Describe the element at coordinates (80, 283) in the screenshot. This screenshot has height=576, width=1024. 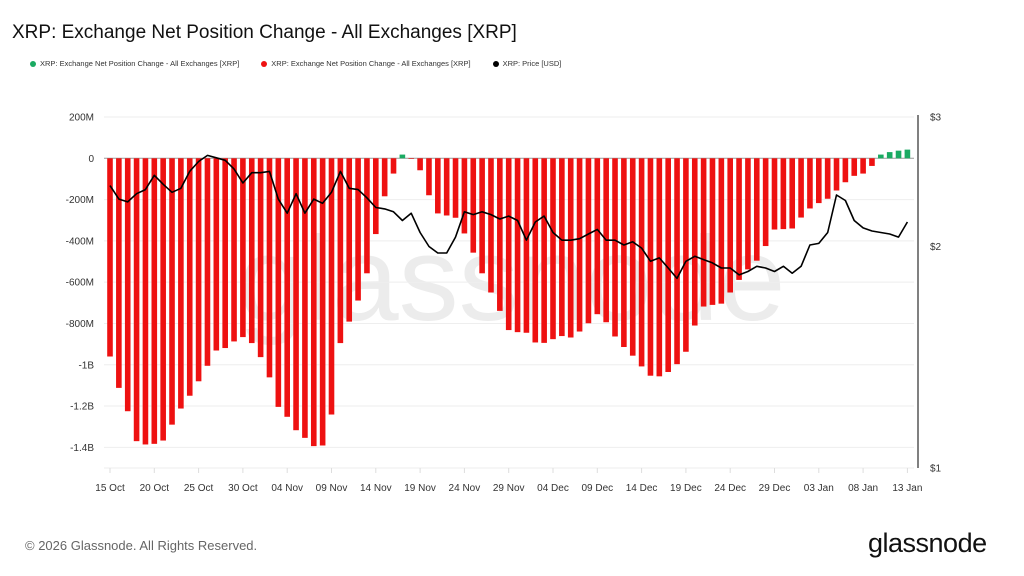
I see `y-left-tick-label: -600M` at that location.